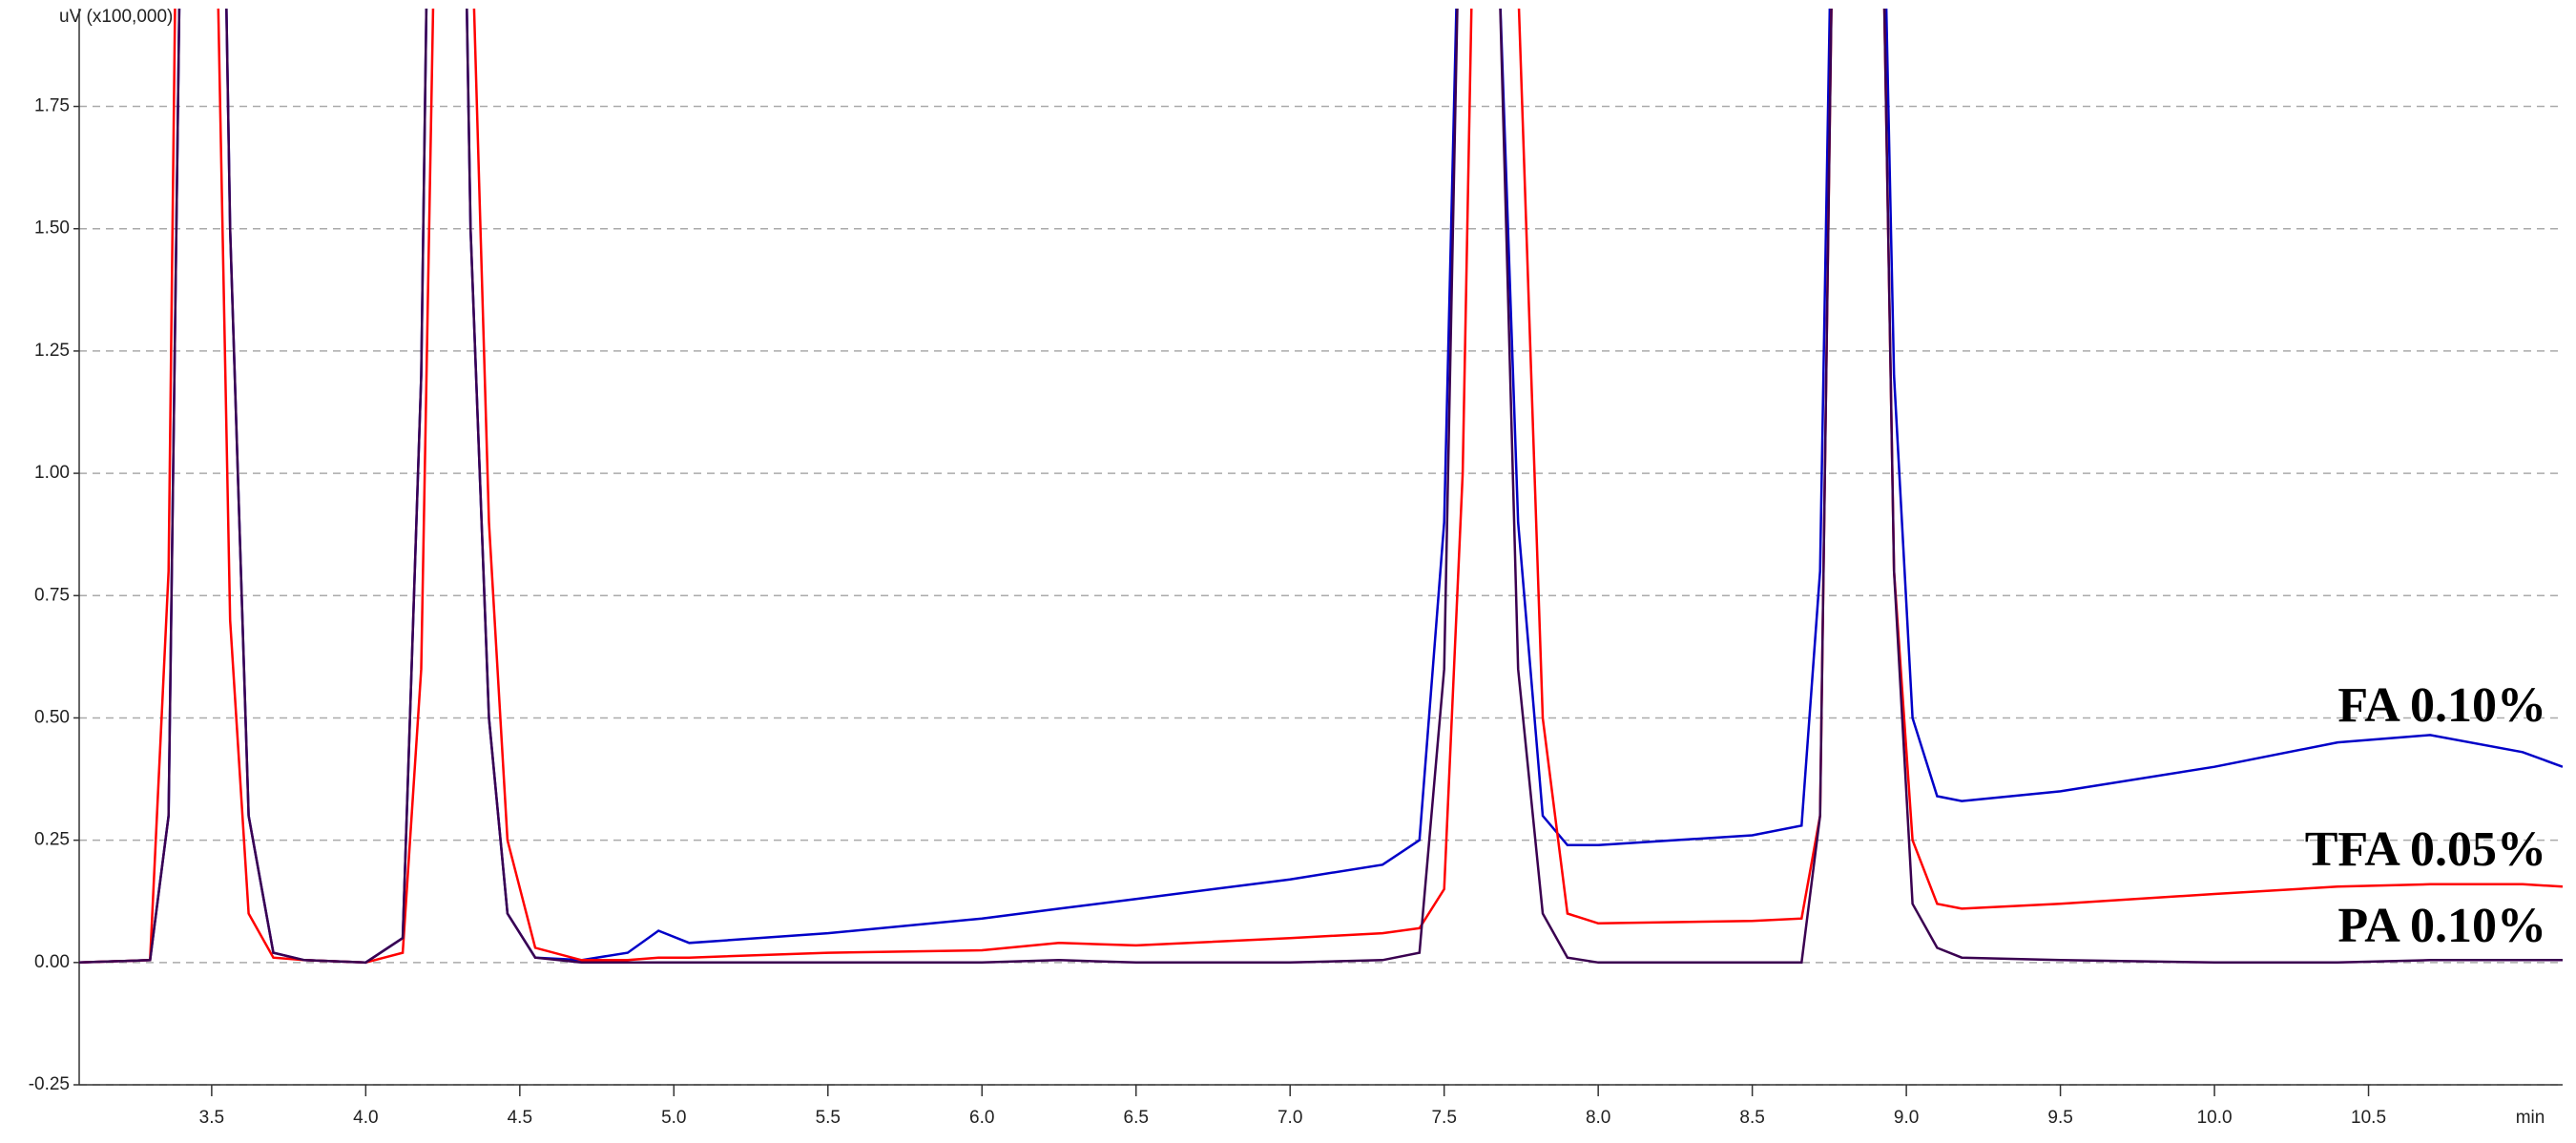 This screenshot has height=1143, width=2576. Describe the element at coordinates (2441, 926) in the screenshot. I see `series-label: PA 0.10%` at that location.